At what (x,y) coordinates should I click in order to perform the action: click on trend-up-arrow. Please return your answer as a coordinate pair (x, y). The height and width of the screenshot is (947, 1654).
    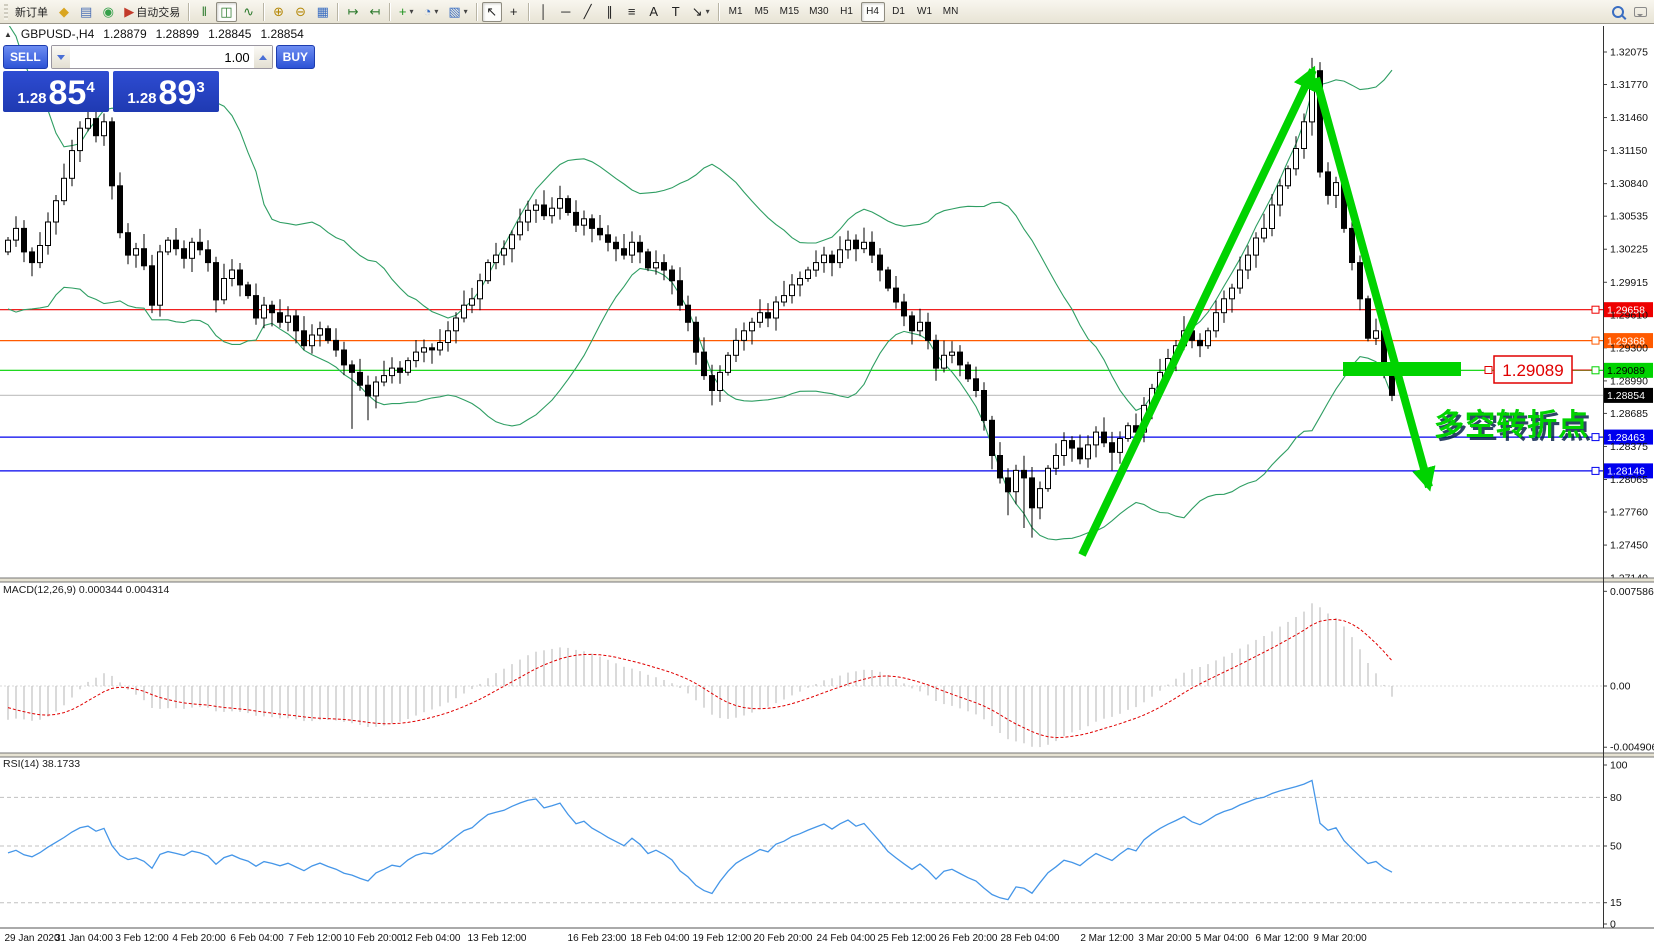
    Looking at the image, I should click on (1197, 311).